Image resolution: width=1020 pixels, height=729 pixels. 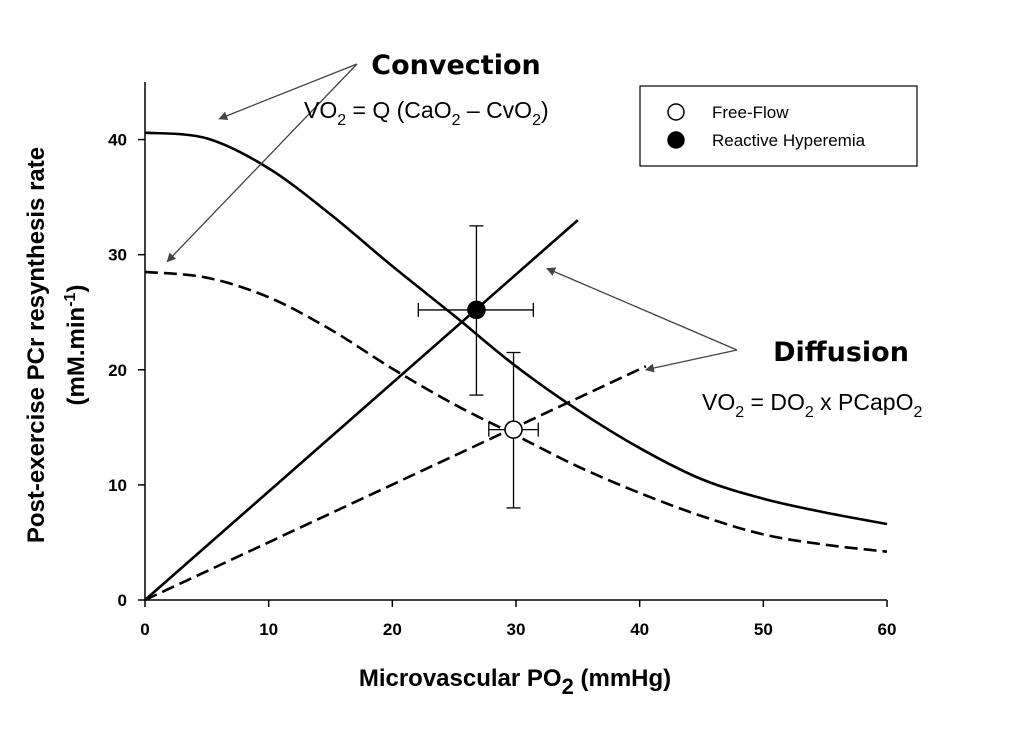 I want to click on x-axis-title-main: Microvascular PO, so click(x=460, y=678).